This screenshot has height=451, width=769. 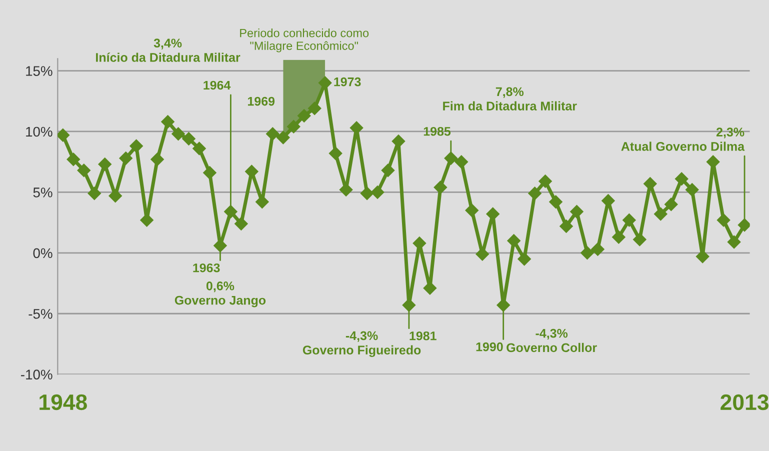 I want to click on annotation: 1964, so click(x=217, y=85).